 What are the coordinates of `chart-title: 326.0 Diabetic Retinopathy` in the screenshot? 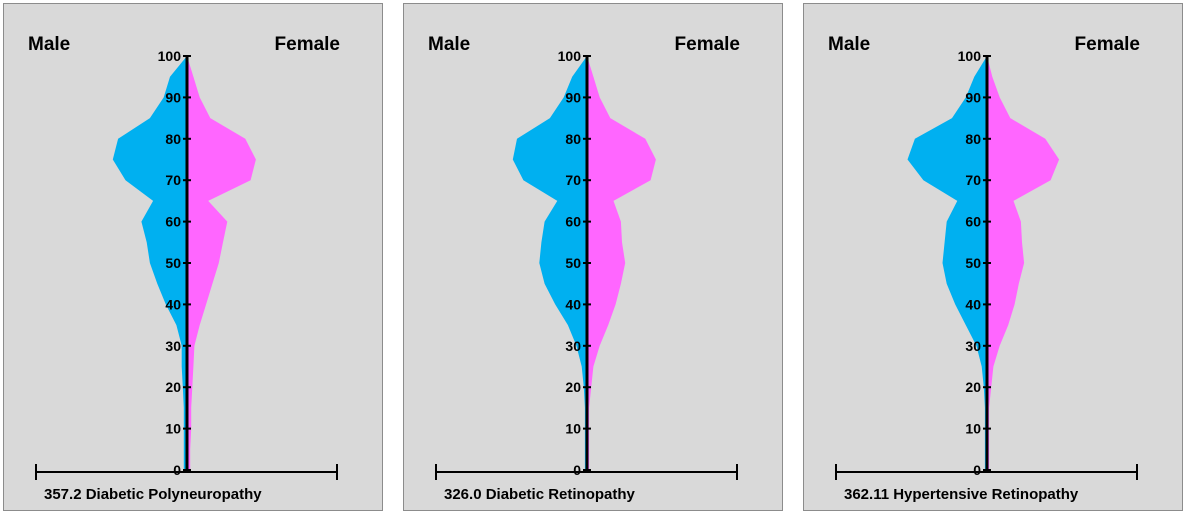 It's located at (539, 494).